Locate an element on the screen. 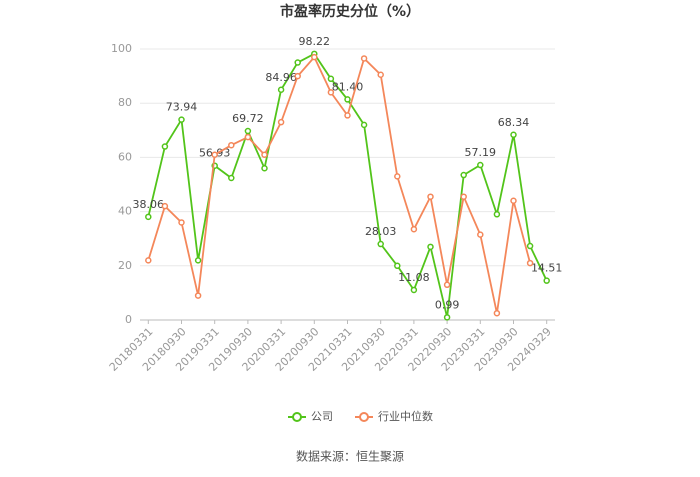  chart-title: 市盈率历史分位（%） is located at coordinates (350, 11).